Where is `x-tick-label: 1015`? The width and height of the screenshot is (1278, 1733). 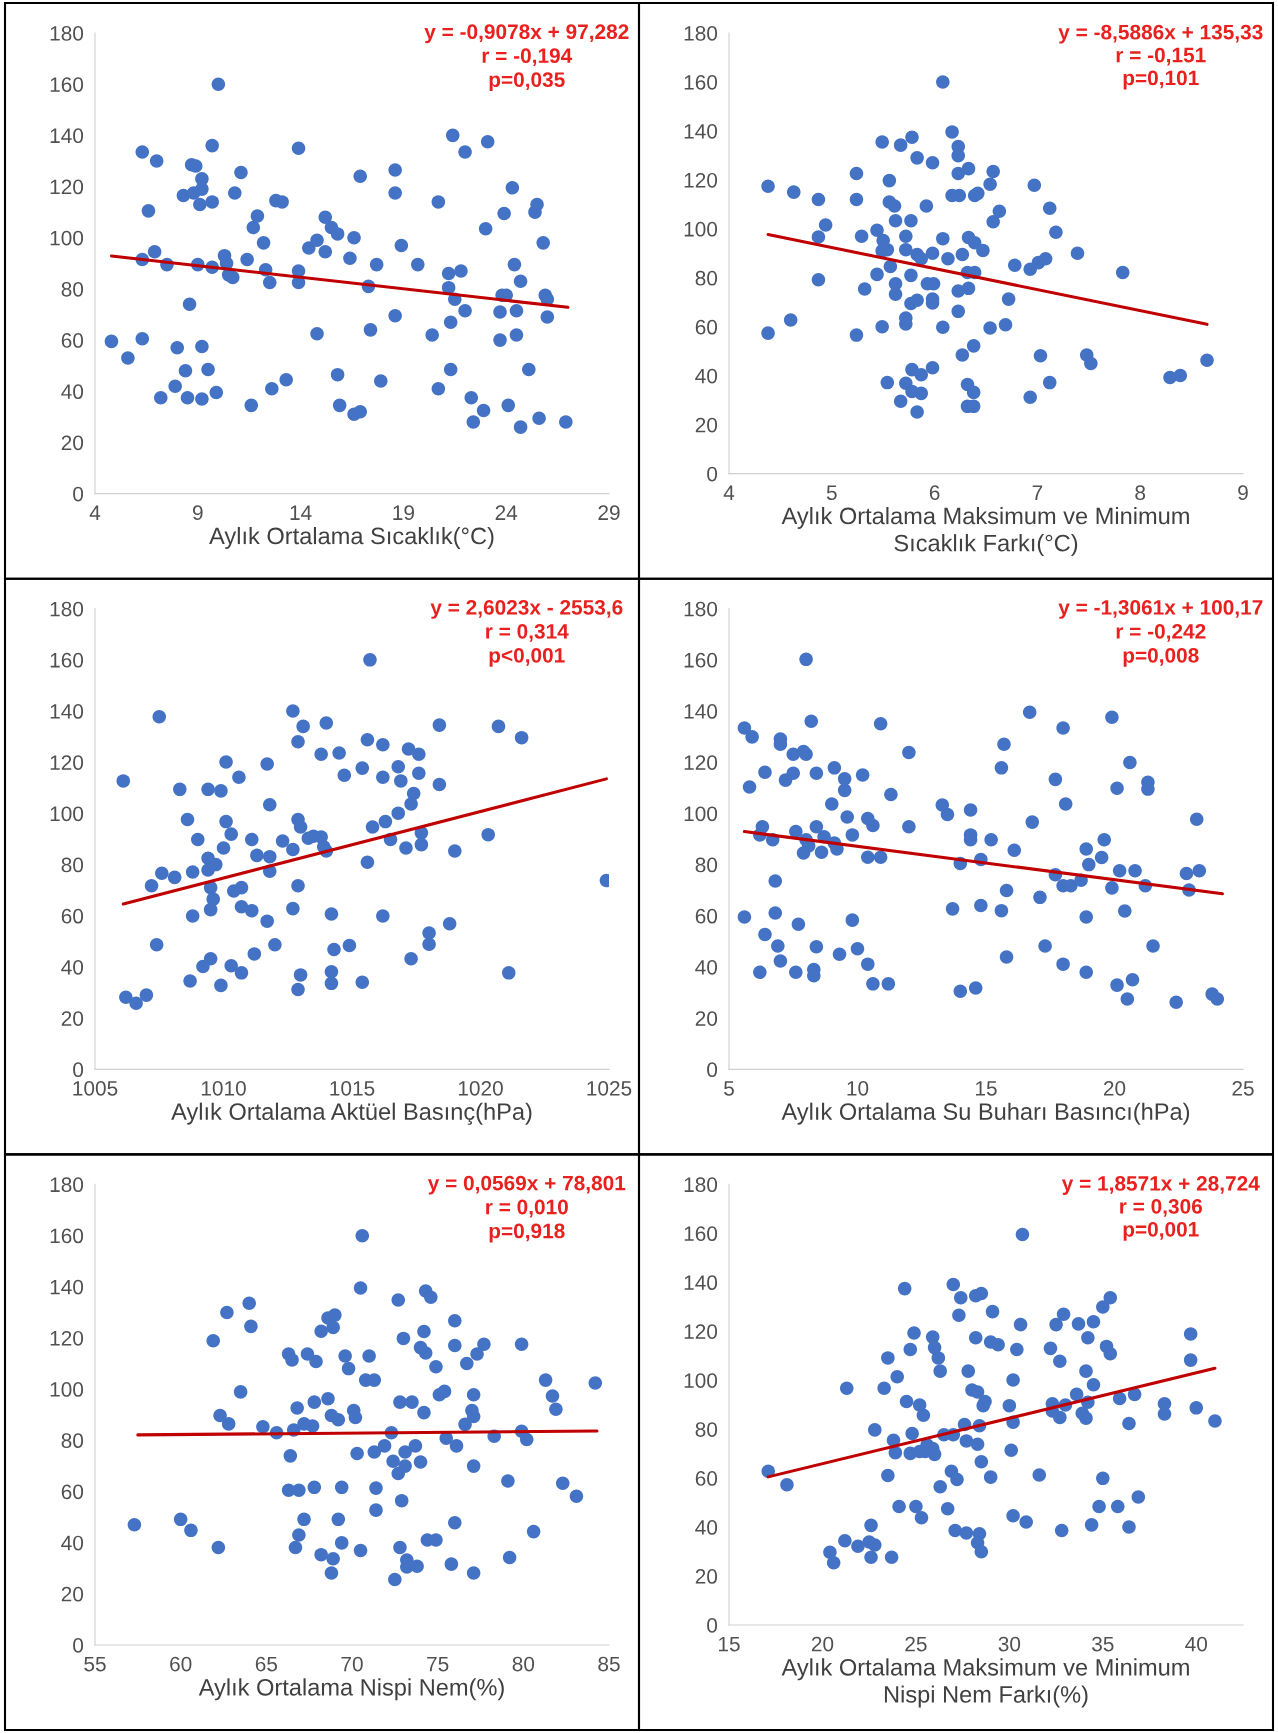
x-tick-label: 1015 is located at coordinates (352, 1088).